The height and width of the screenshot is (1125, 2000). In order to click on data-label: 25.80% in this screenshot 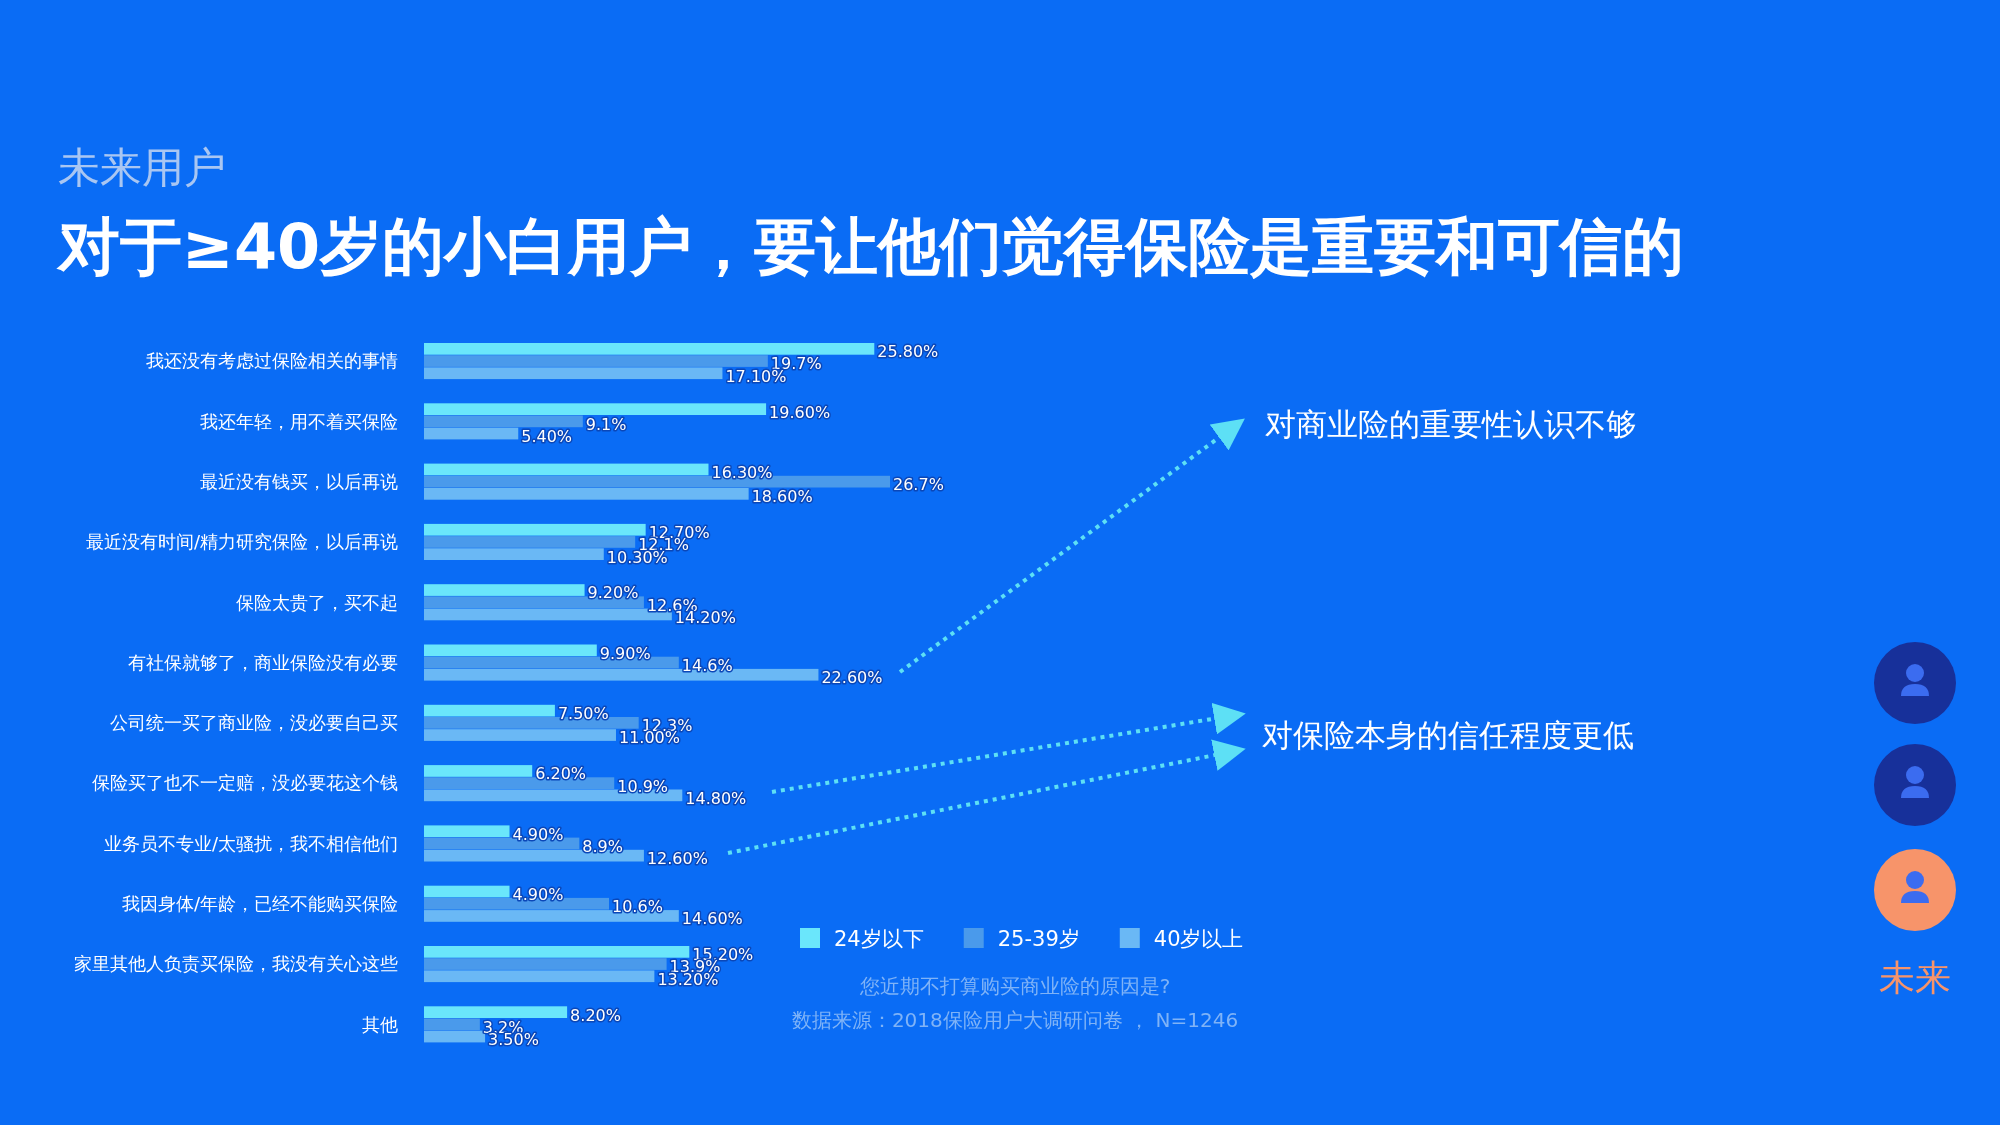, I will do `click(908, 352)`.